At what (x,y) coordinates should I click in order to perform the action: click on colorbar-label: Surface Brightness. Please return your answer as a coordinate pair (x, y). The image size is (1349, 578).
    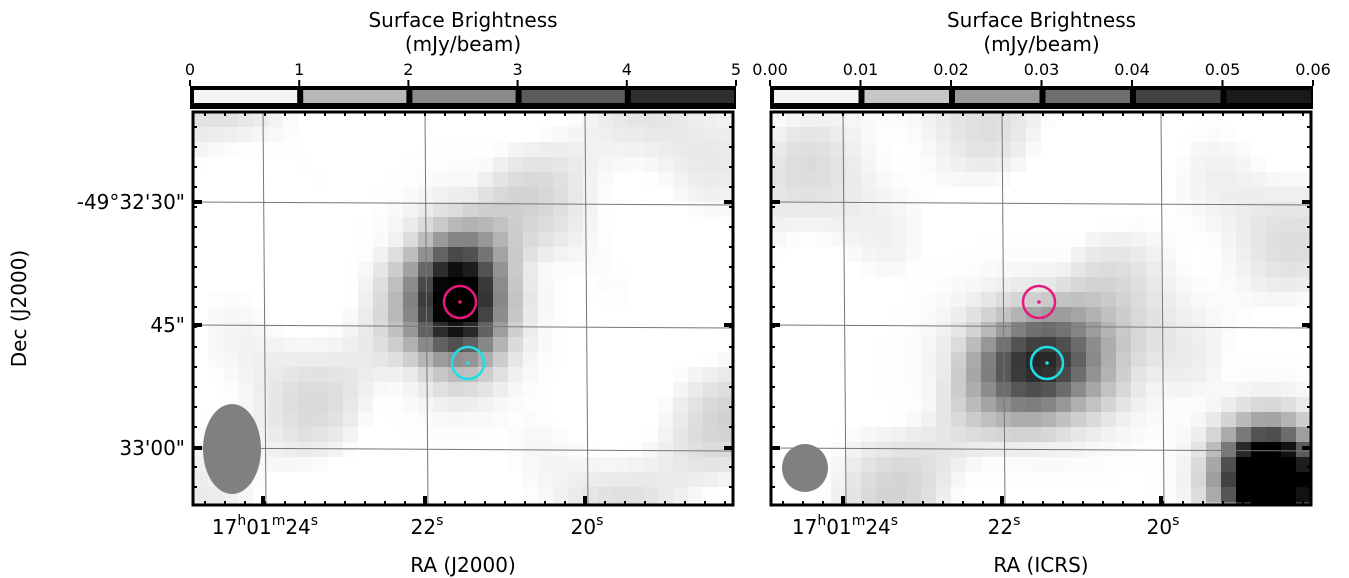
    Looking at the image, I should click on (1041, 20).